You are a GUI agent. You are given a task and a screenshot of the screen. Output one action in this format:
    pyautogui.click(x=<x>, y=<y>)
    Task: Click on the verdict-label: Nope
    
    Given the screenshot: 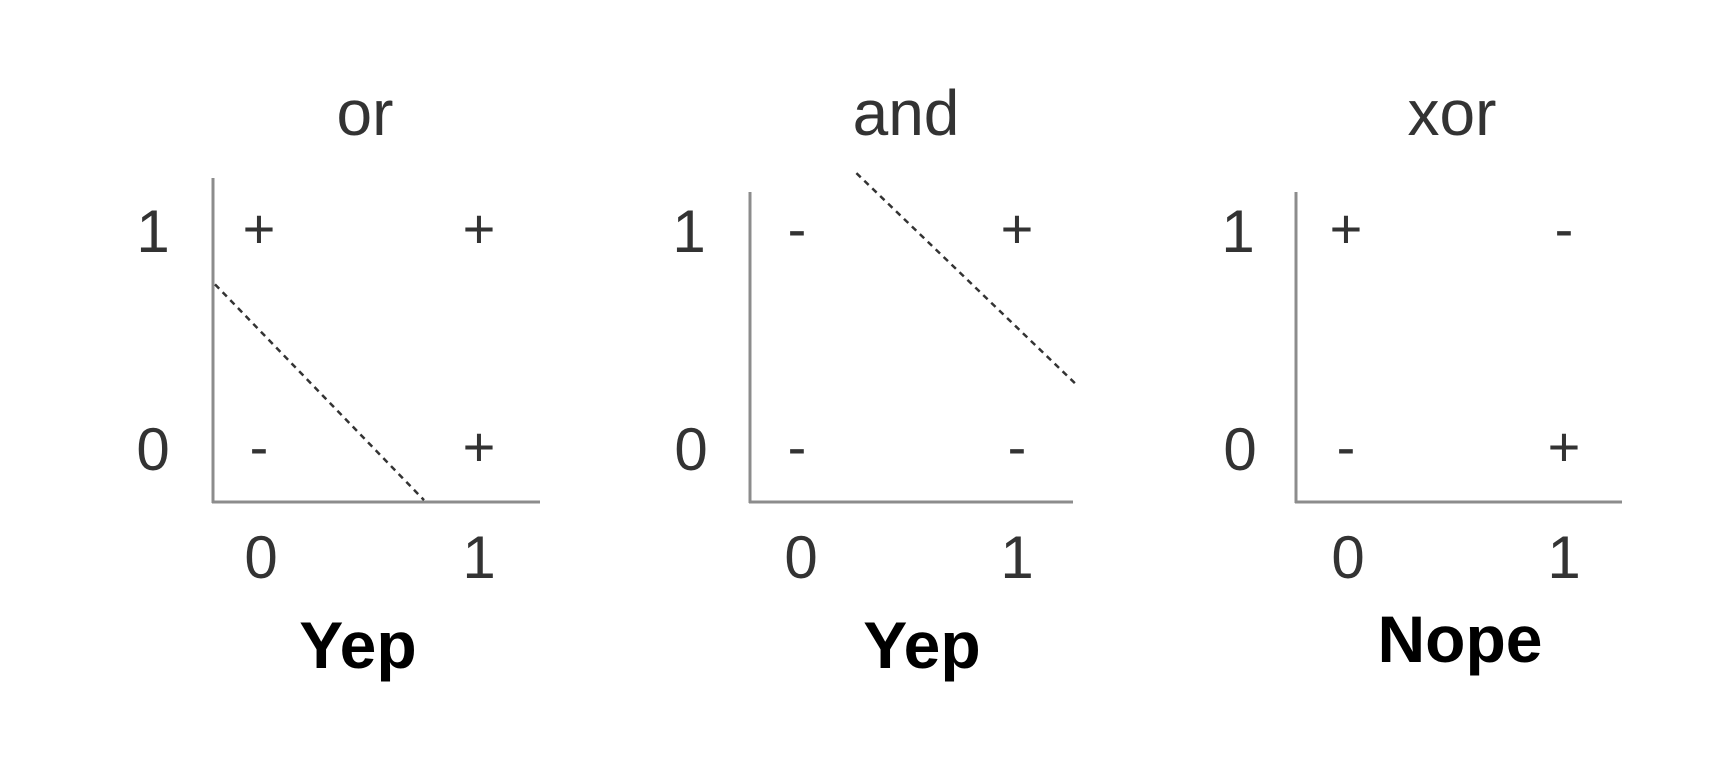 What is the action you would take?
    pyautogui.click(x=1460, y=639)
    